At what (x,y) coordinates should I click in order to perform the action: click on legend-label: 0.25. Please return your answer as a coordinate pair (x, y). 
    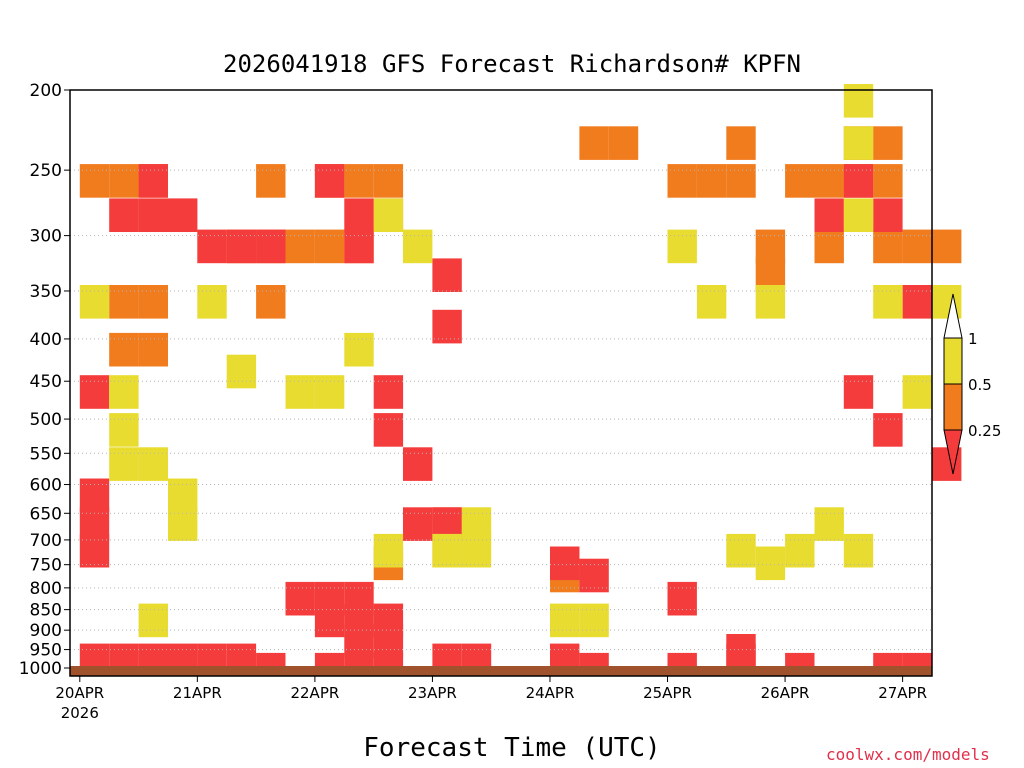
    Looking at the image, I should click on (984, 431).